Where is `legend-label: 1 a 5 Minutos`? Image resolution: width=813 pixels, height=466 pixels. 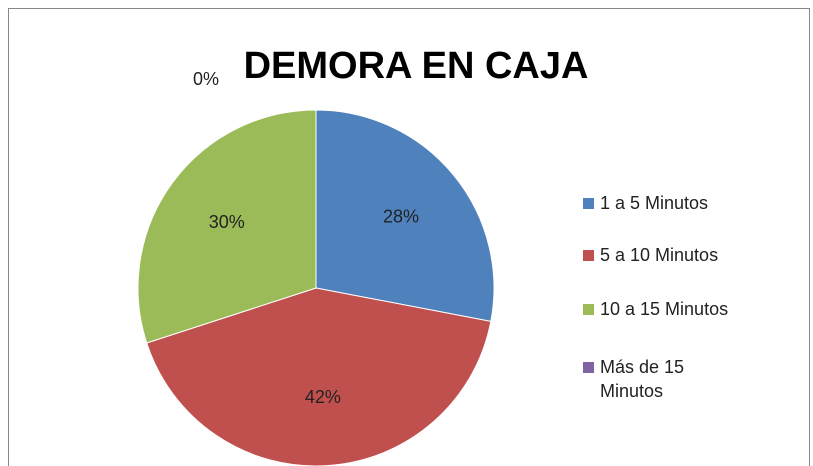 legend-label: 1 a 5 Minutos is located at coordinates (654, 203).